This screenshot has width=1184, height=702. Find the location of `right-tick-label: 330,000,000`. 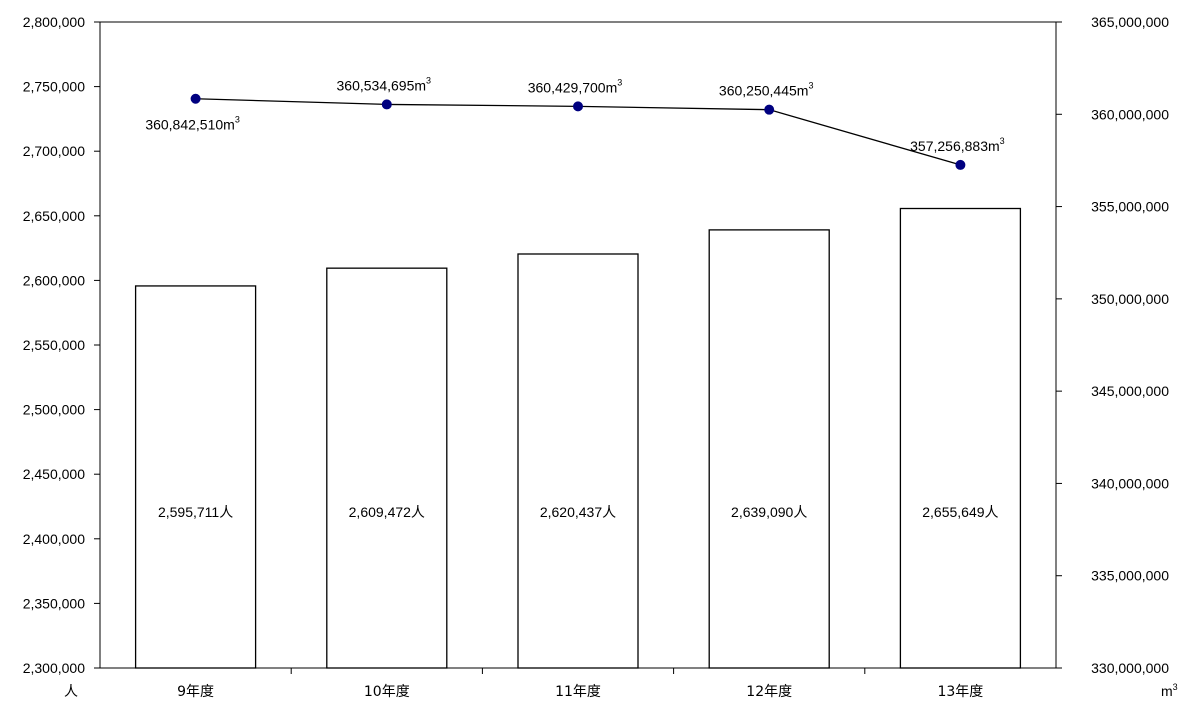

right-tick-label: 330,000,000 is located at coordinates (1130, 668).